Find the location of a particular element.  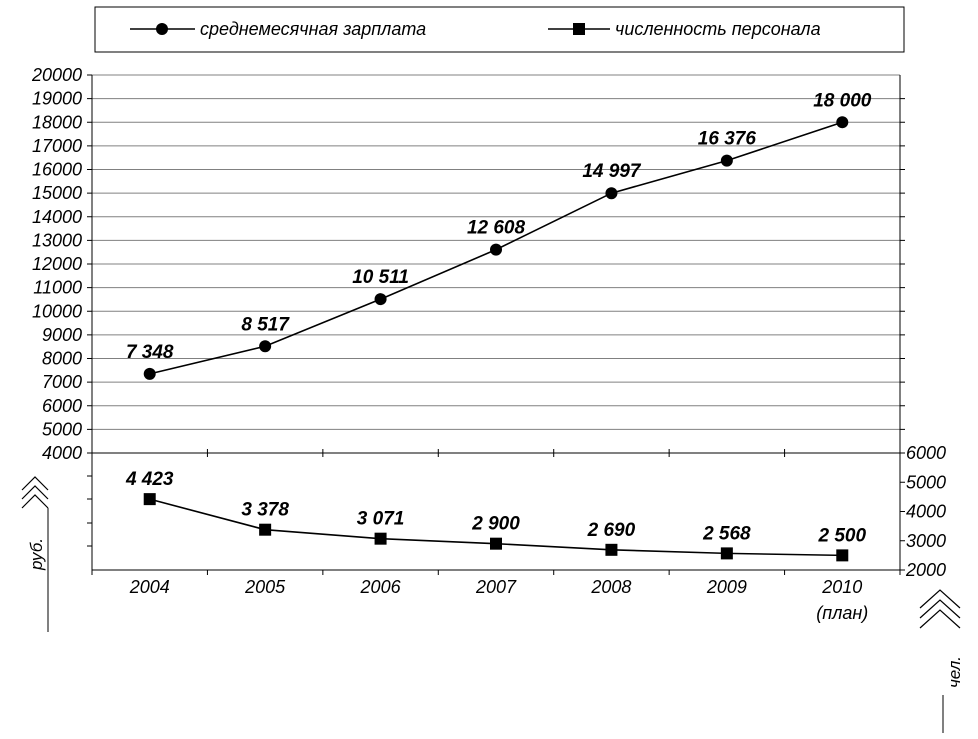

legend-box is located at coordinates (499, 29).